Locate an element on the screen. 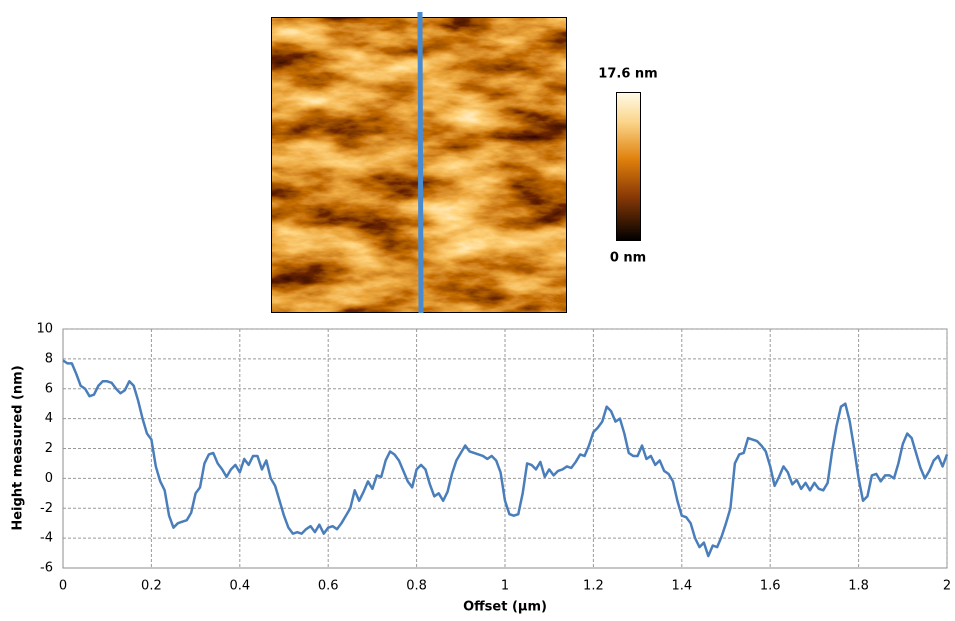 The height and width of the screenshot is (621, 955). y-tick-label: 2 is located at coordinates (49, 448).